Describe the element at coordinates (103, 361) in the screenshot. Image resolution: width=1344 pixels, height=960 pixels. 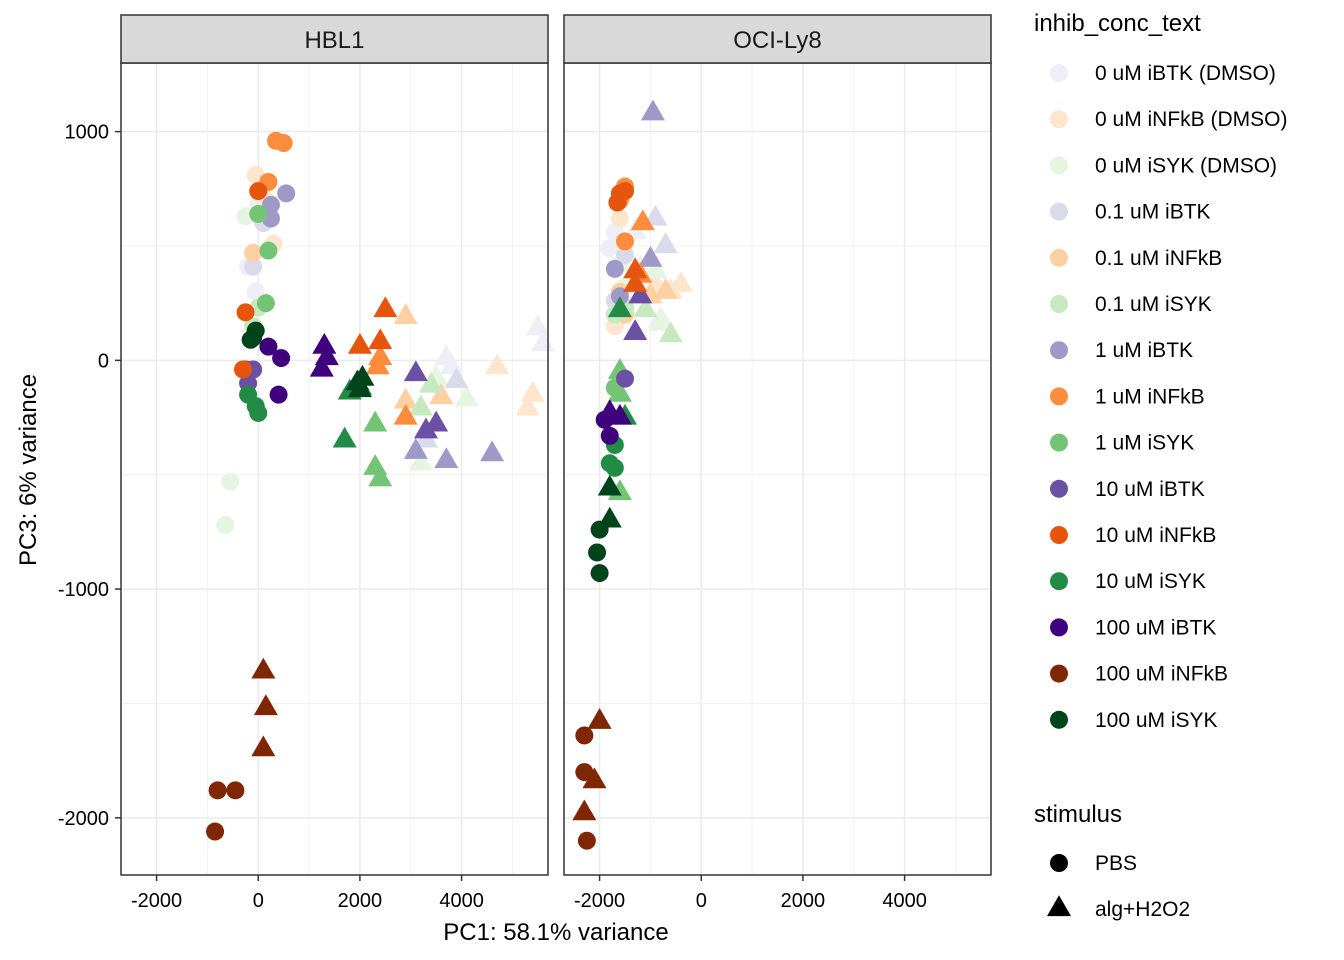
I see `y-tick-label: 0` at that location.